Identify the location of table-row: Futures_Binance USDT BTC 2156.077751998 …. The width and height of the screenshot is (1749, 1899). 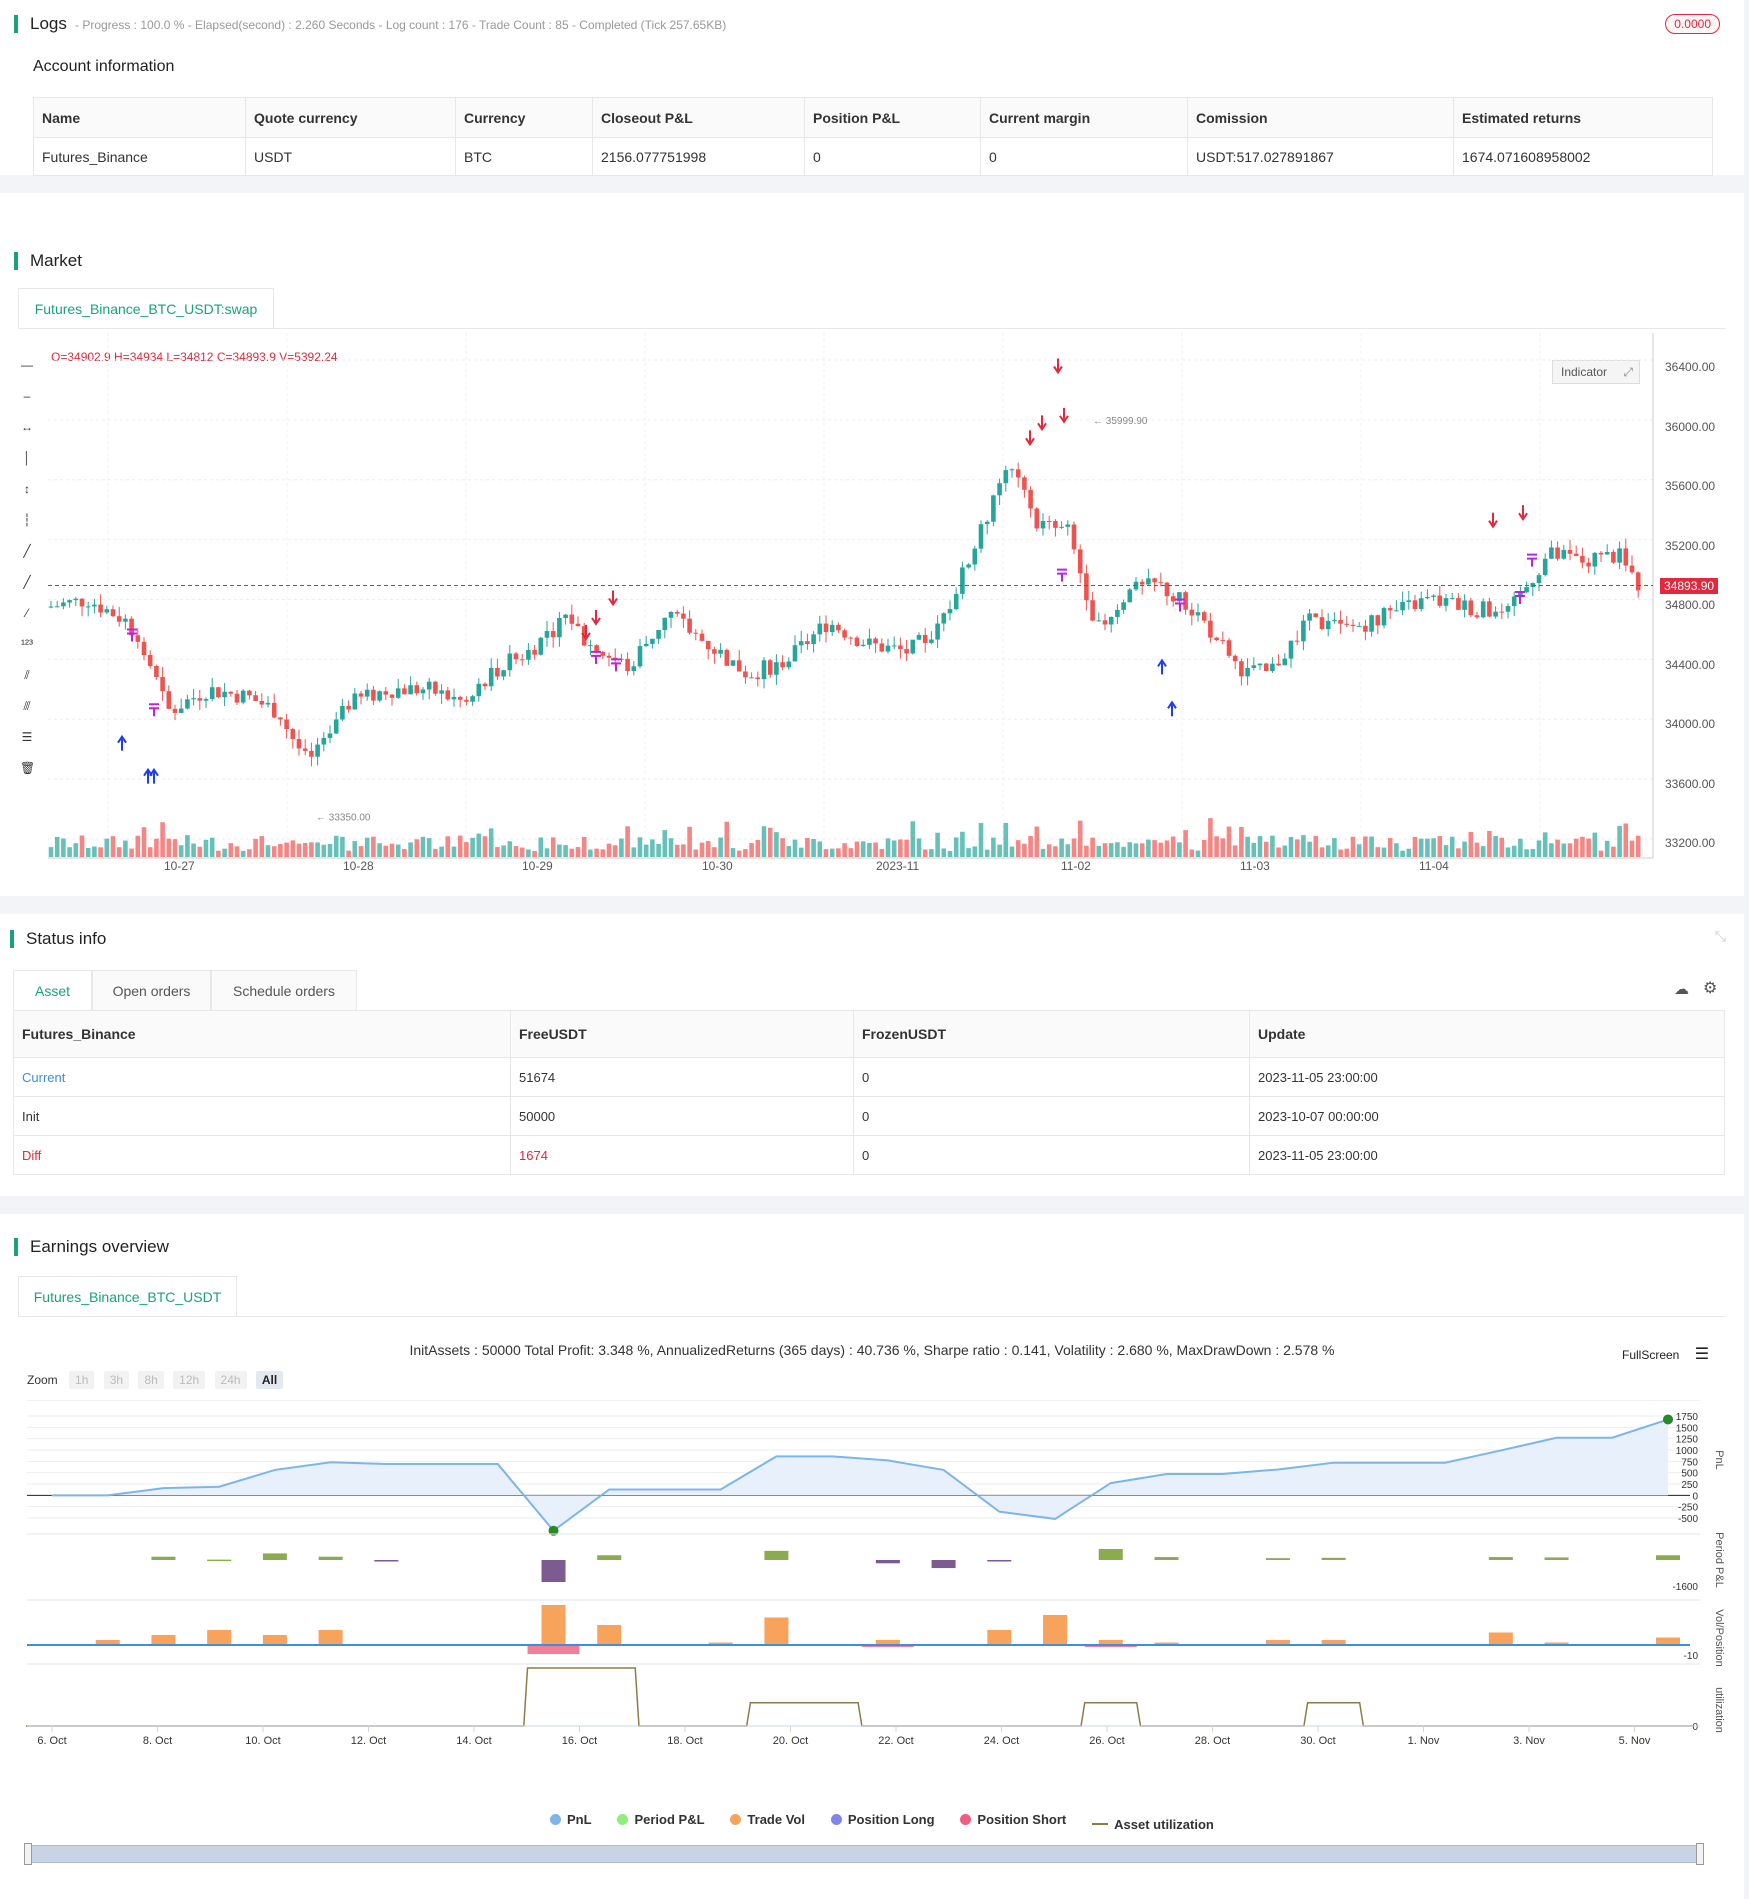
(873, 156).